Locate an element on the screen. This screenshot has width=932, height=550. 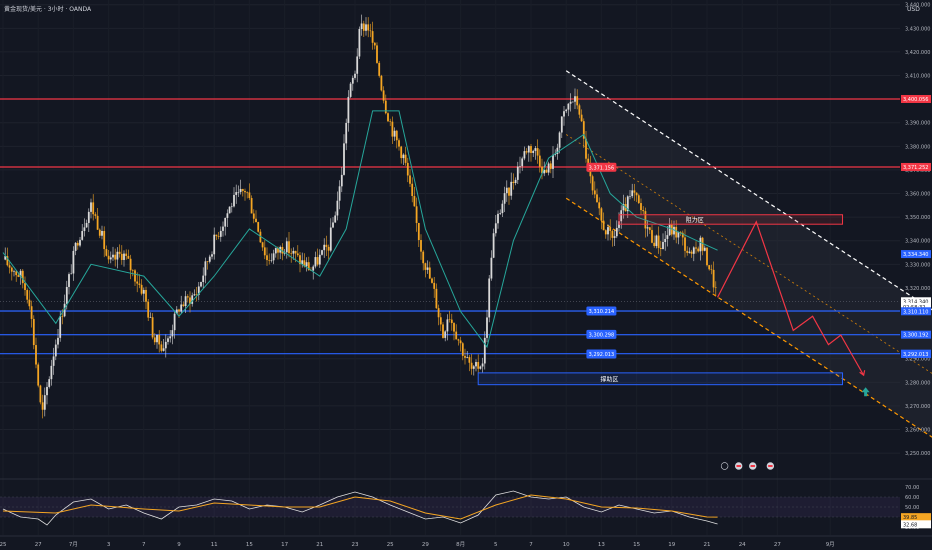
axis-badge-box is located at coordinates (916, 166).